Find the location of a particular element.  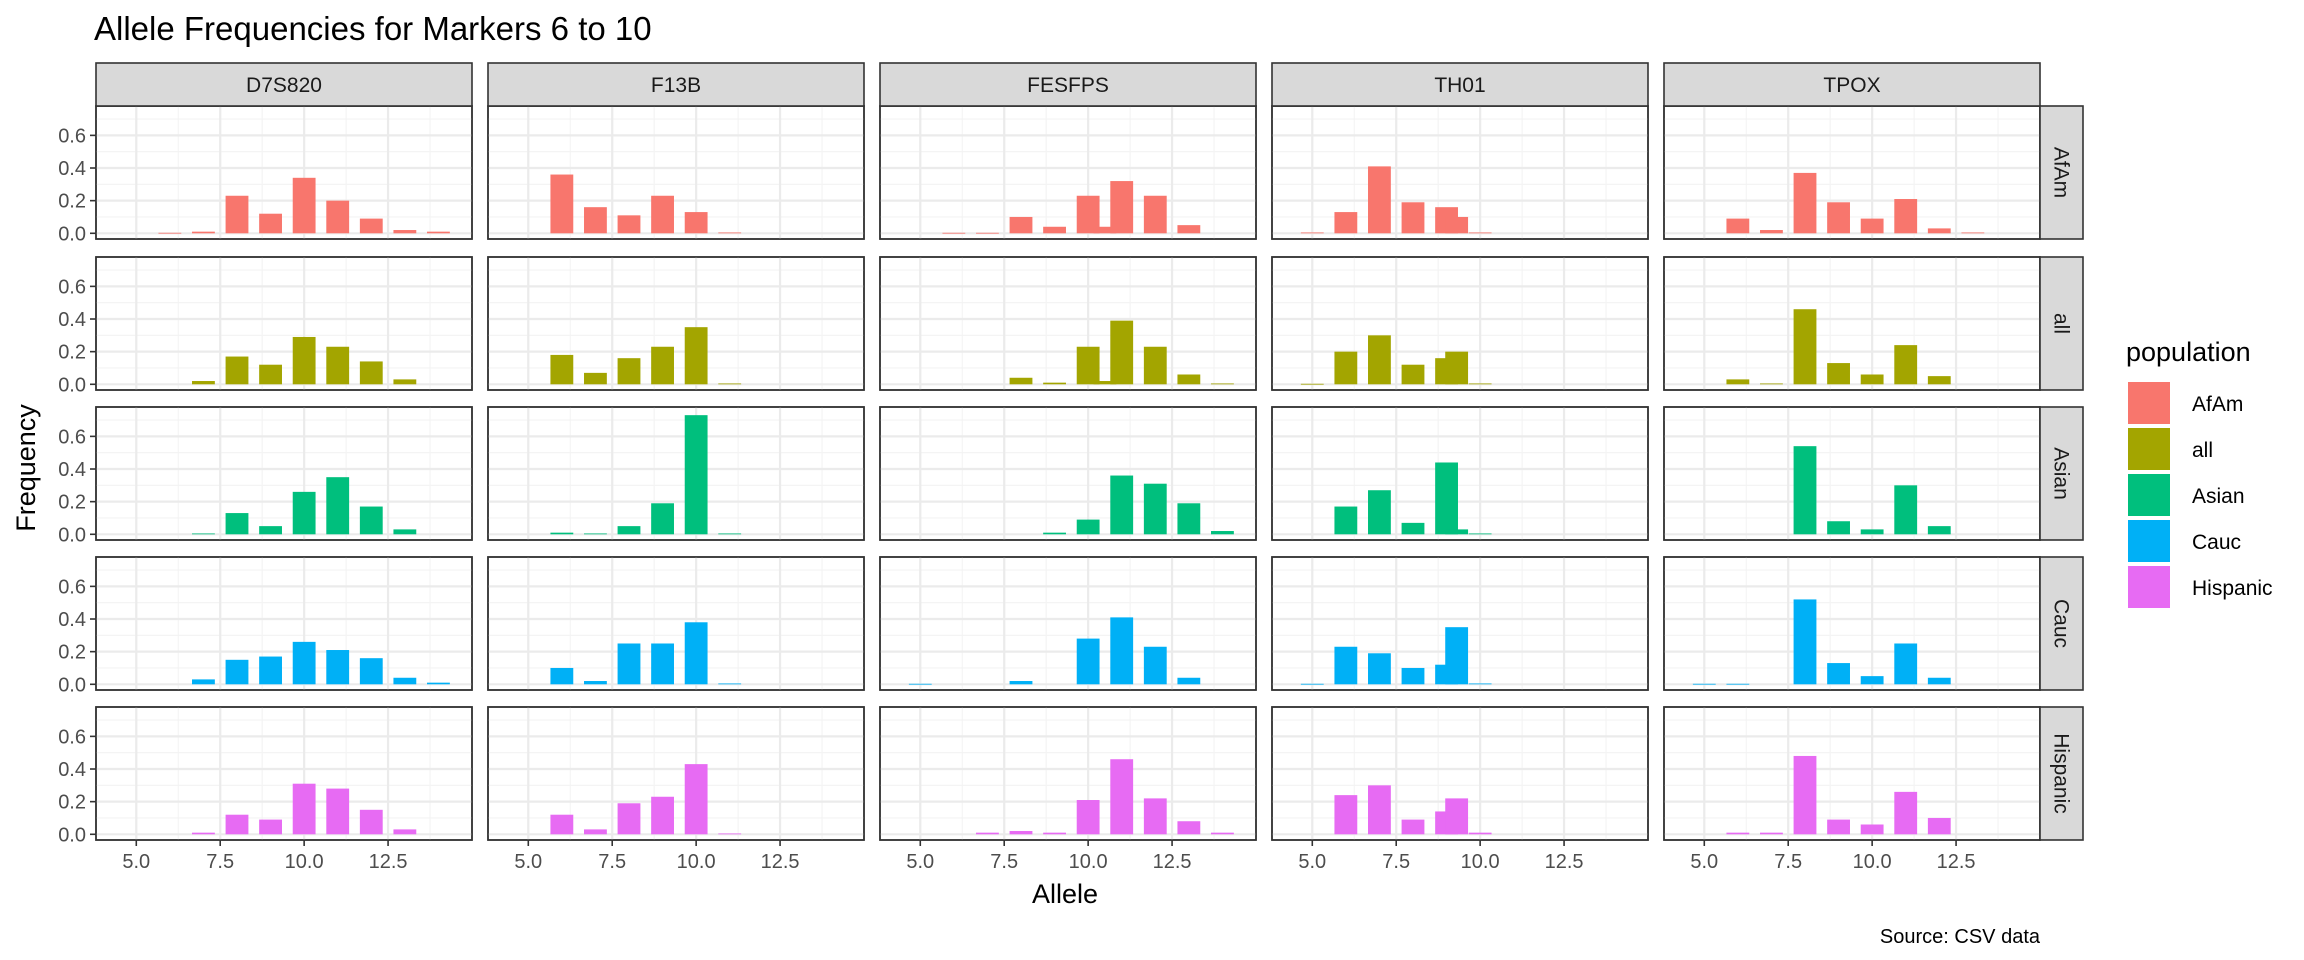

strip-background is located at coordinates (1460, 84).